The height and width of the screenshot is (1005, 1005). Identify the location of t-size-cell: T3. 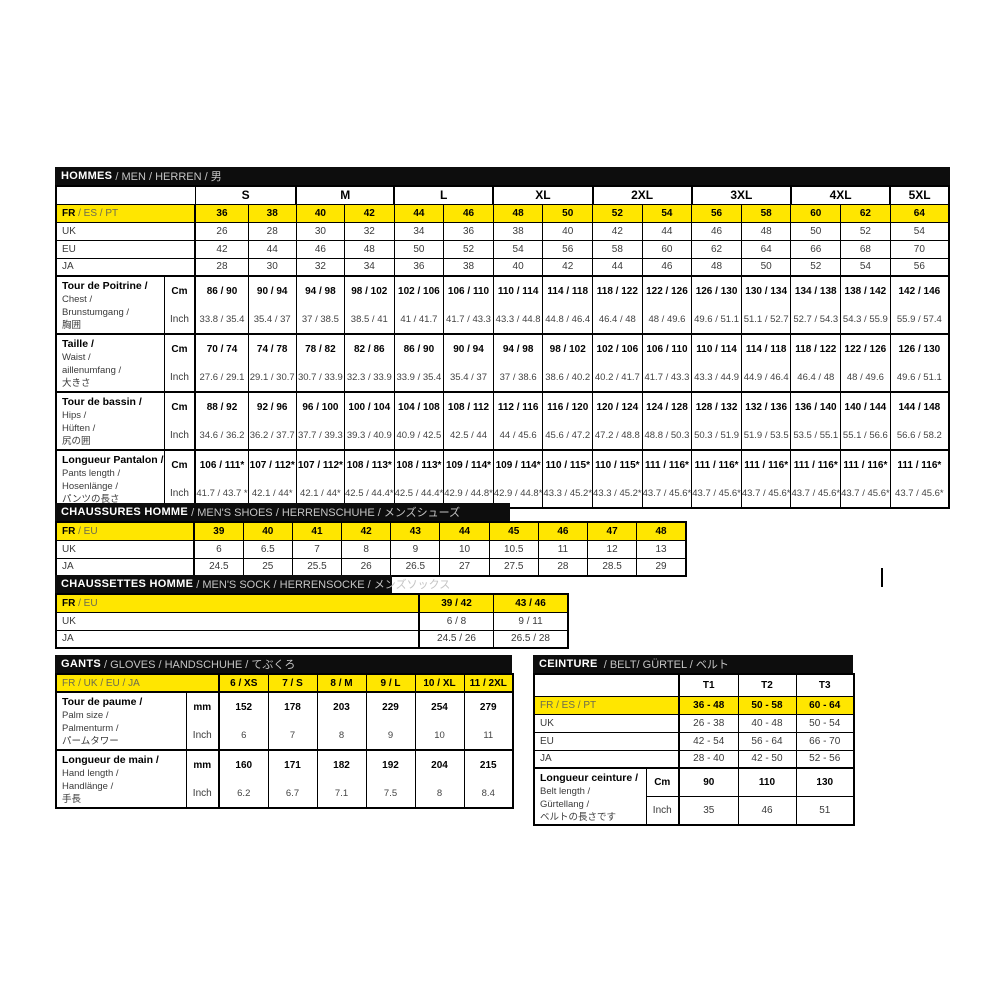
(825, 685).